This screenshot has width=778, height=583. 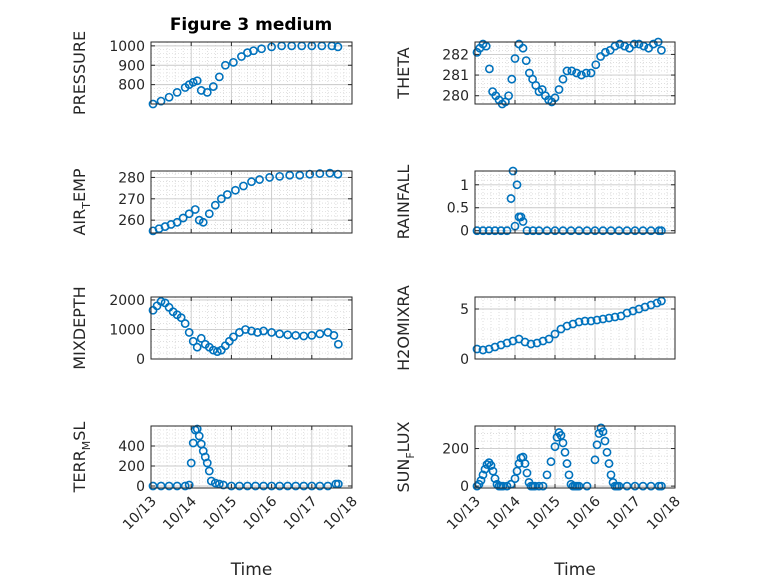 I want to click on y-axis-label: RAINFALL, so click(x=403, y=202).